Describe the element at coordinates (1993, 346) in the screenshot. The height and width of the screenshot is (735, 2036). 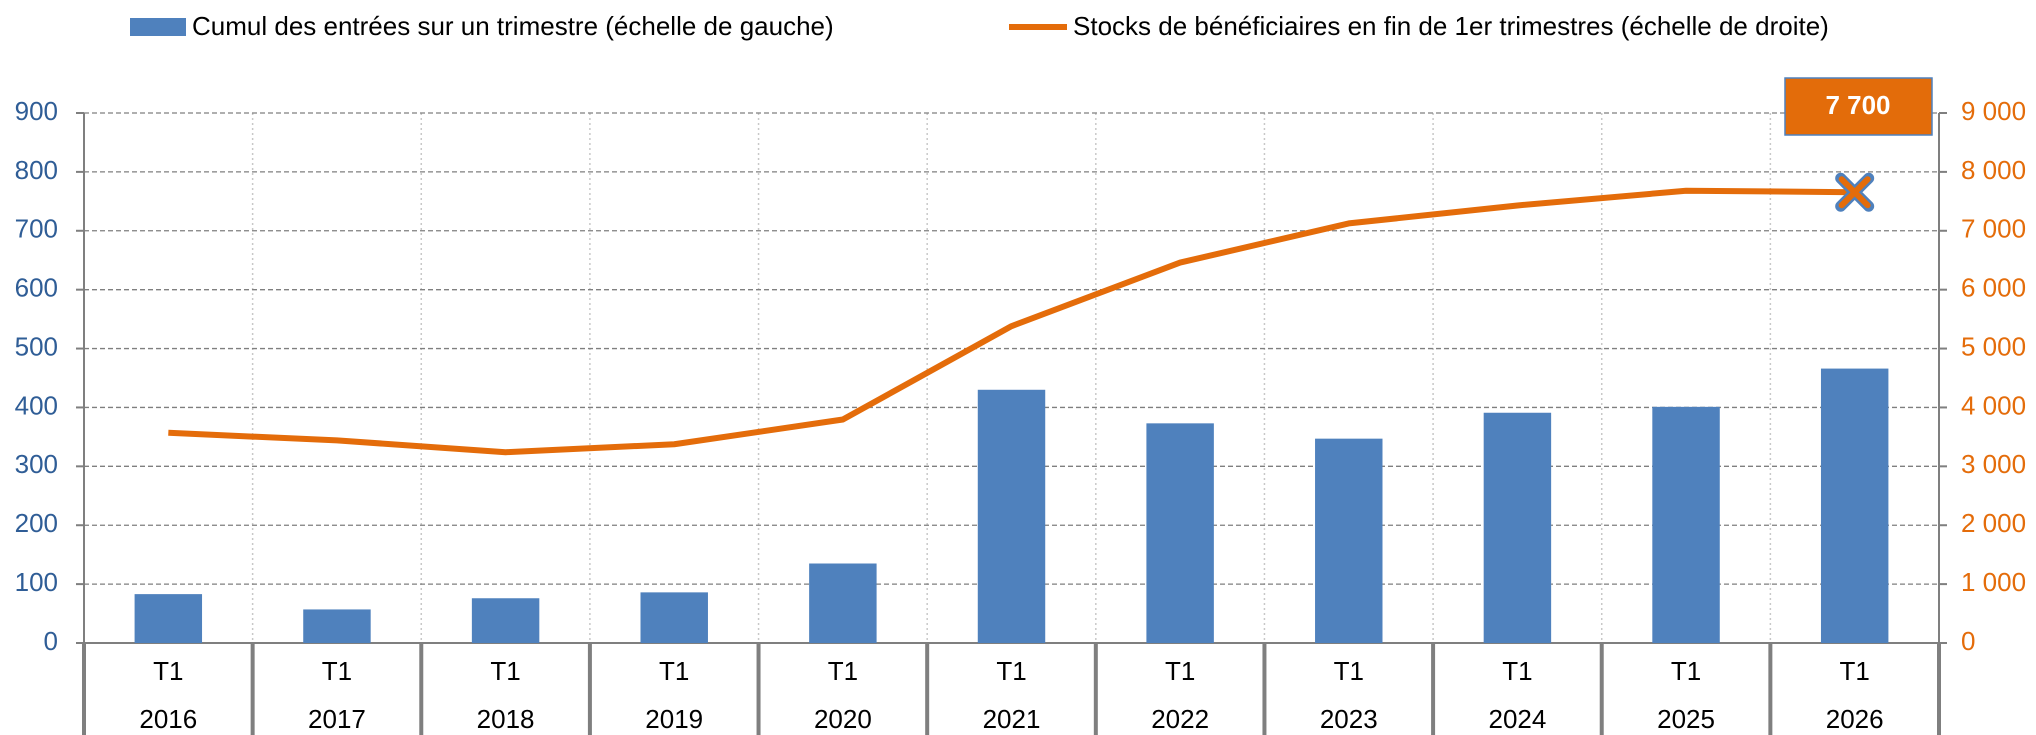
I see `y2-tick-label: 5 000` at that location.